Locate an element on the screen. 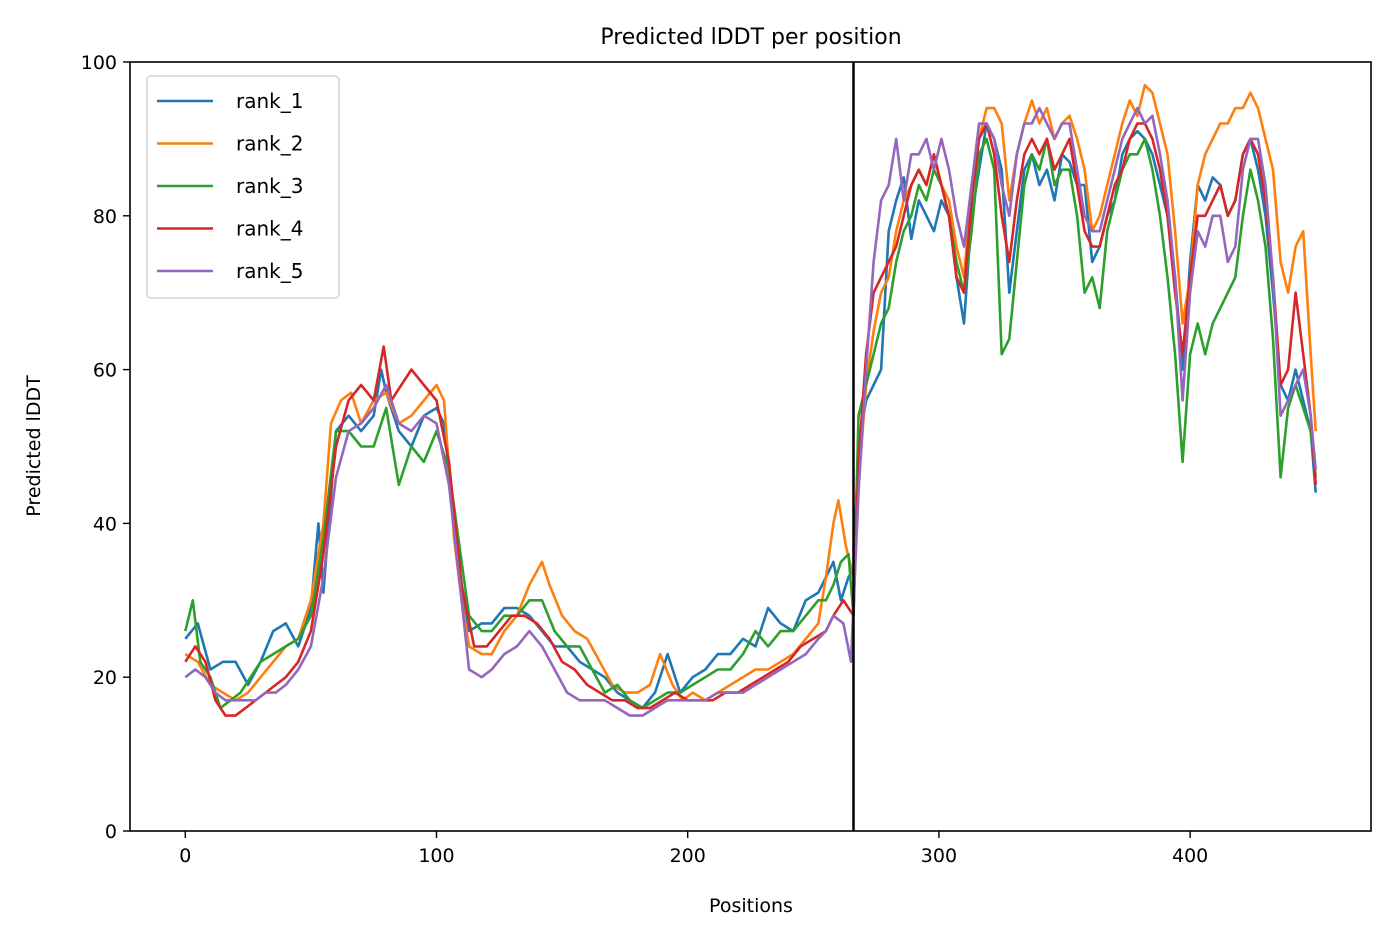  legend-label: rank_2 is located at coordinates (269, 144).